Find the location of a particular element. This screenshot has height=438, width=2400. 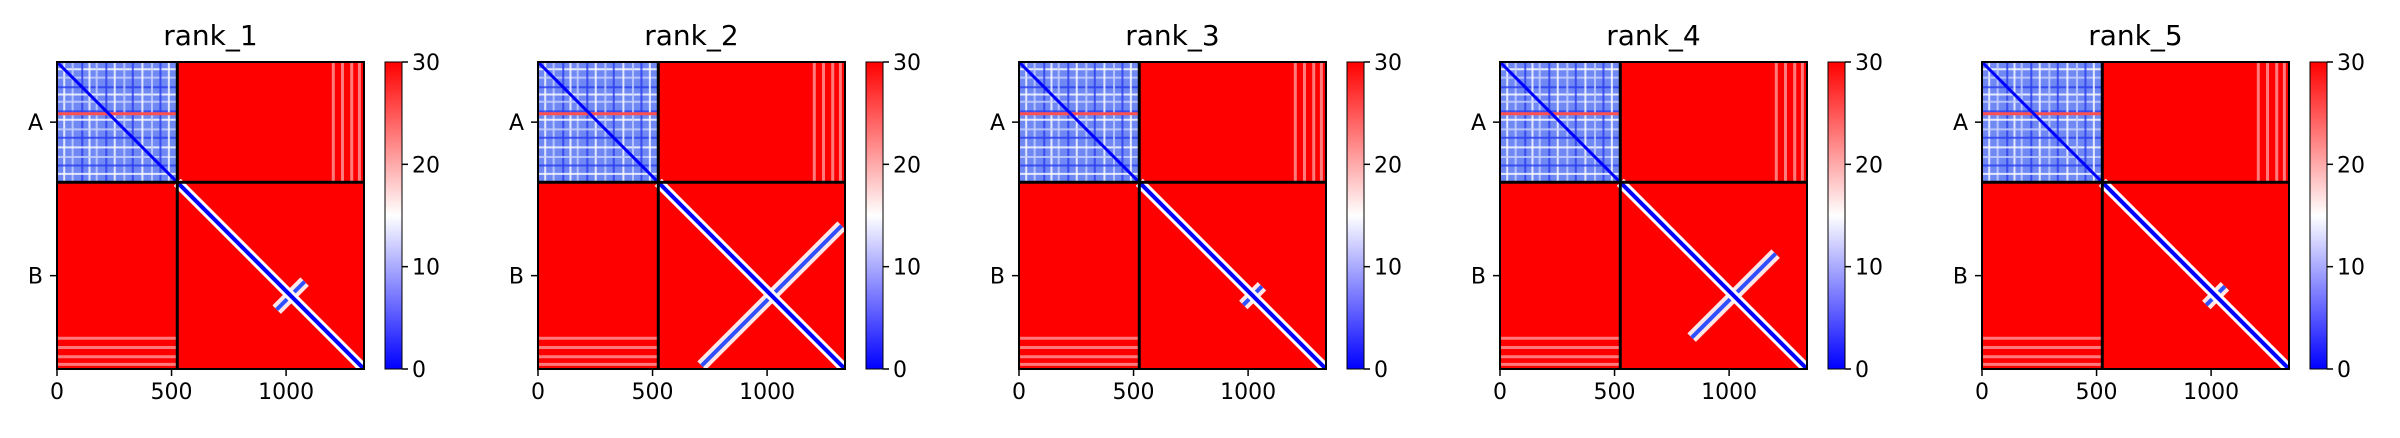

panel-title: rank_3 is located at coordinates (1172, 35).